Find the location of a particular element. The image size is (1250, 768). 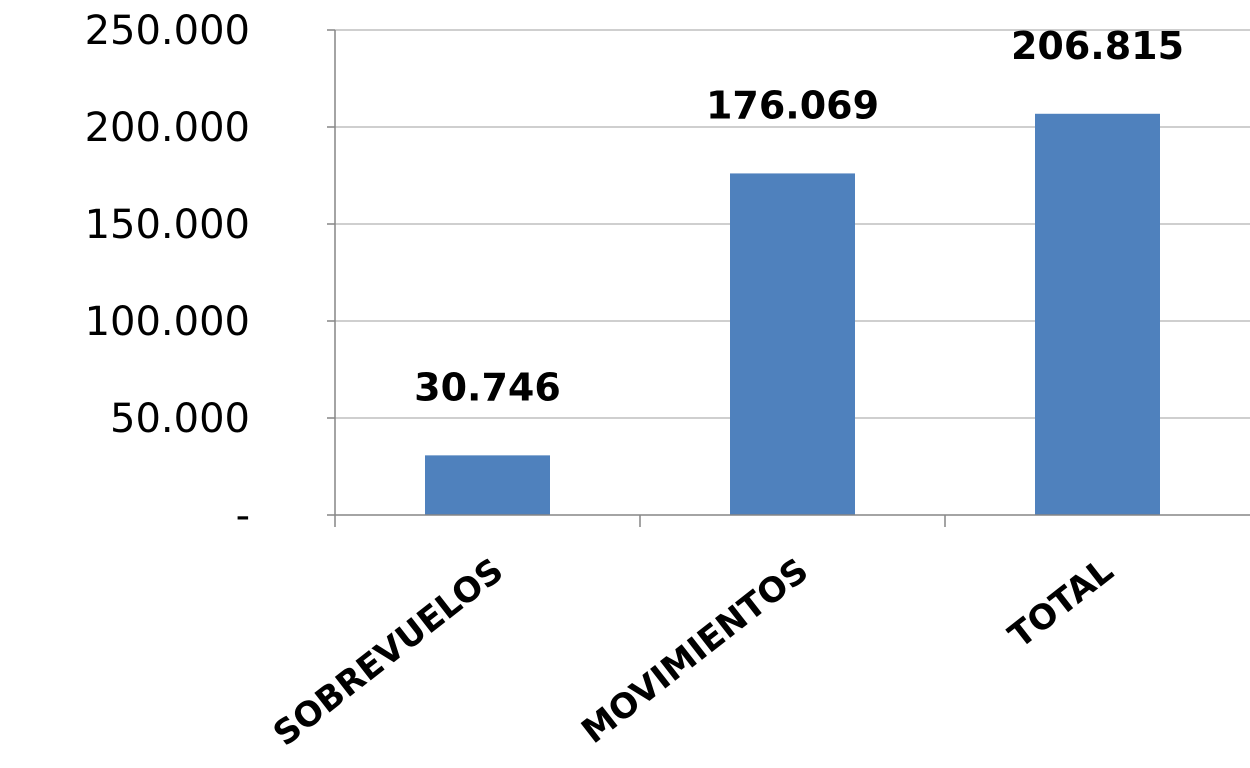

y-tick-label: 250.000 is located at coordinates (167, 31).